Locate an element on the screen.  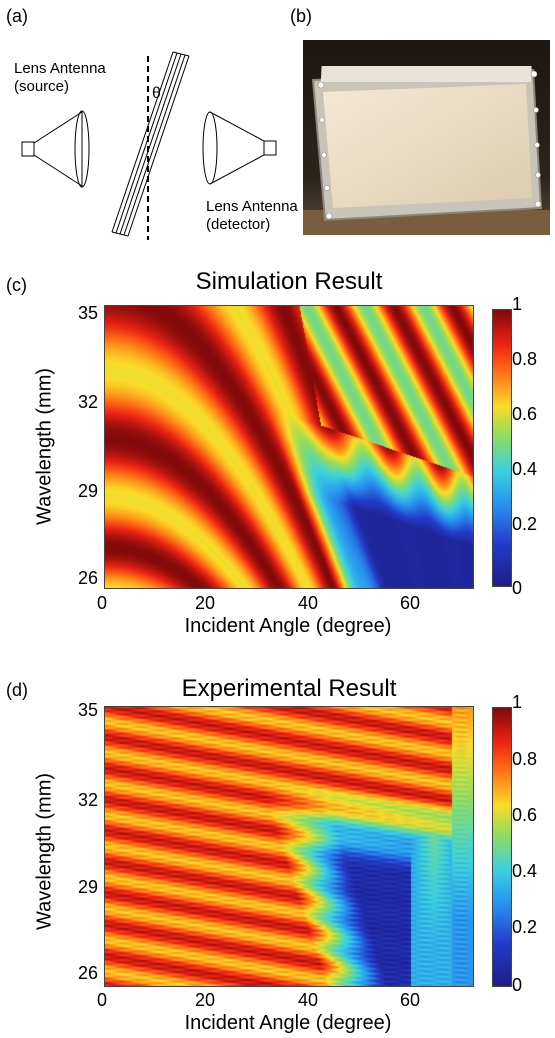
source-antenna-label: Lens Antenna (source) is located at coordinates (60, 78).